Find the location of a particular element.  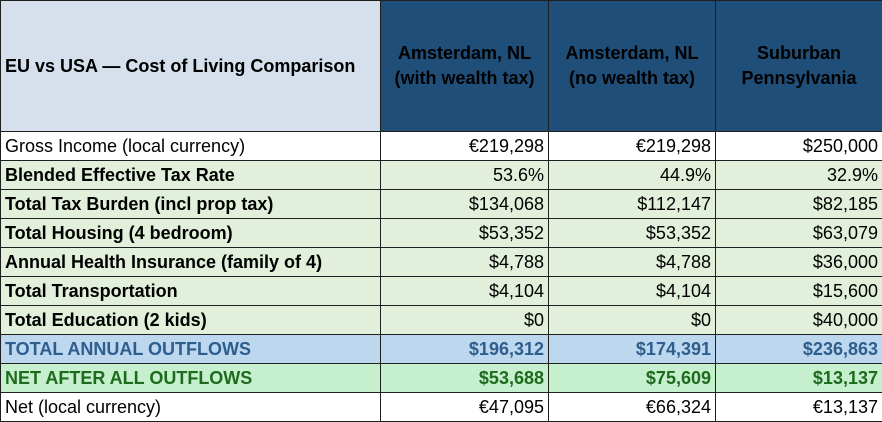

row-label: Total Housing (4 bedroom) is located at coordinates (191, 233).